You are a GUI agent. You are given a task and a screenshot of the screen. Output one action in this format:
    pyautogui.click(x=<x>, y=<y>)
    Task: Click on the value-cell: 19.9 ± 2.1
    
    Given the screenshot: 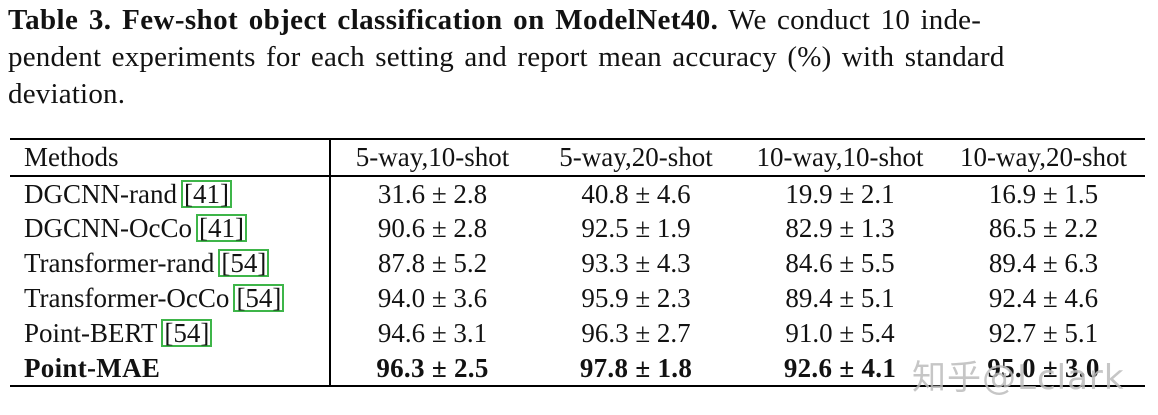 What is the action you would take?
    pyautogui.click(x=840, y=193)
    